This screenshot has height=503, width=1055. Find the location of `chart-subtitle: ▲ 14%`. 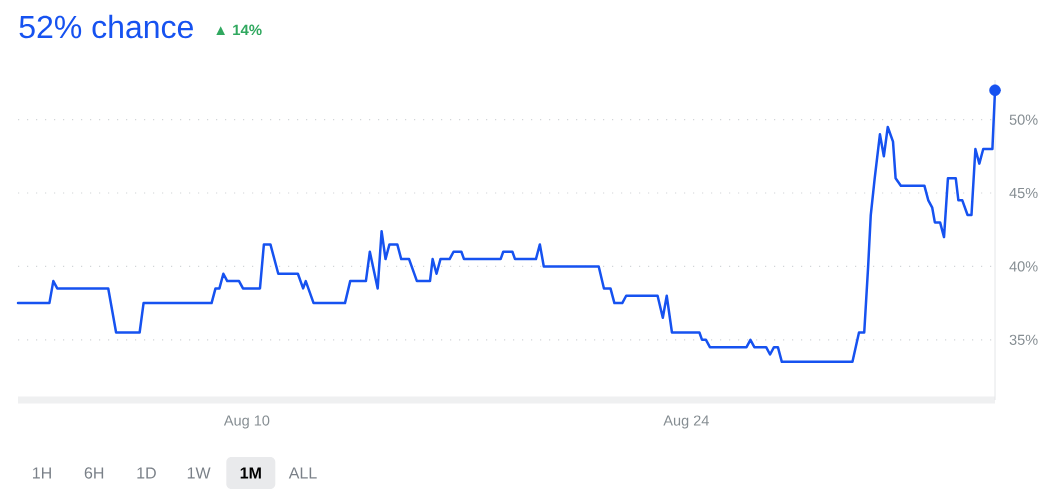

chart-subtitle: ▲ 14% is located at coordinates (239, 30).